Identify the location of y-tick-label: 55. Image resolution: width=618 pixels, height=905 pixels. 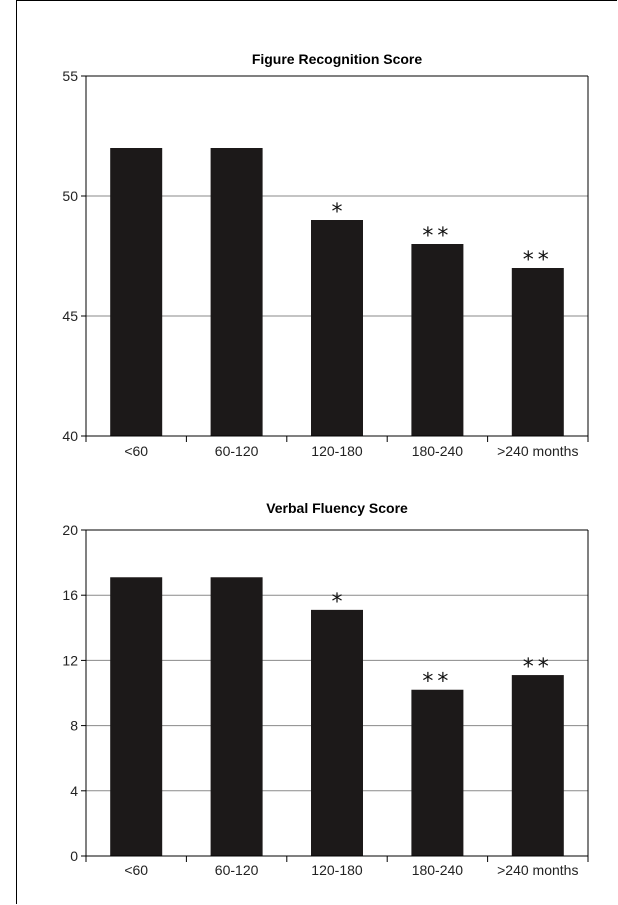
(70, 76).